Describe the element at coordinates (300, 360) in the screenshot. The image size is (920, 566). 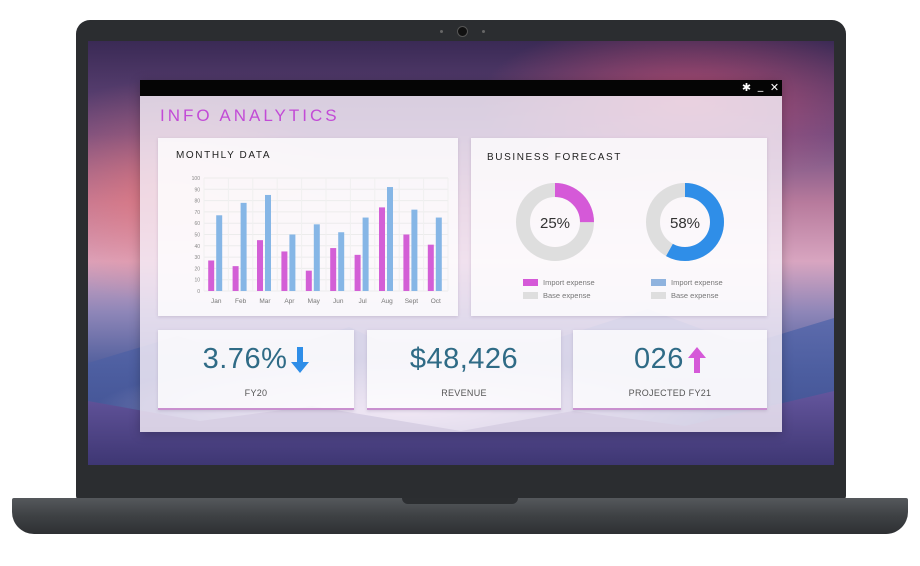
I see `down-arrow-icon` at that location.